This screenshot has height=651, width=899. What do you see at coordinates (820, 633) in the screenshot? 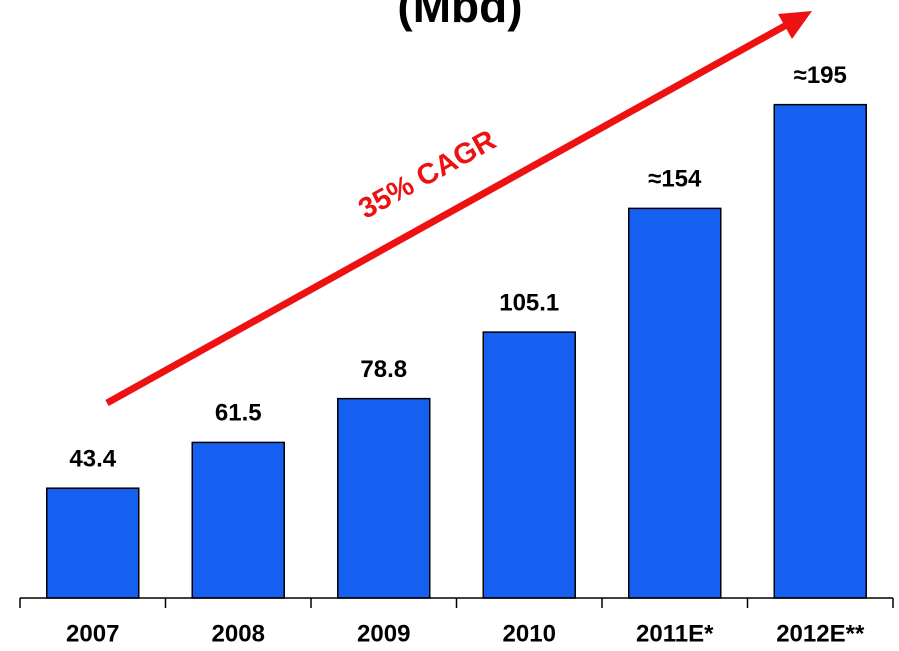
I see `x-tick-label: 2012E**` at bounding box center [820, 633].